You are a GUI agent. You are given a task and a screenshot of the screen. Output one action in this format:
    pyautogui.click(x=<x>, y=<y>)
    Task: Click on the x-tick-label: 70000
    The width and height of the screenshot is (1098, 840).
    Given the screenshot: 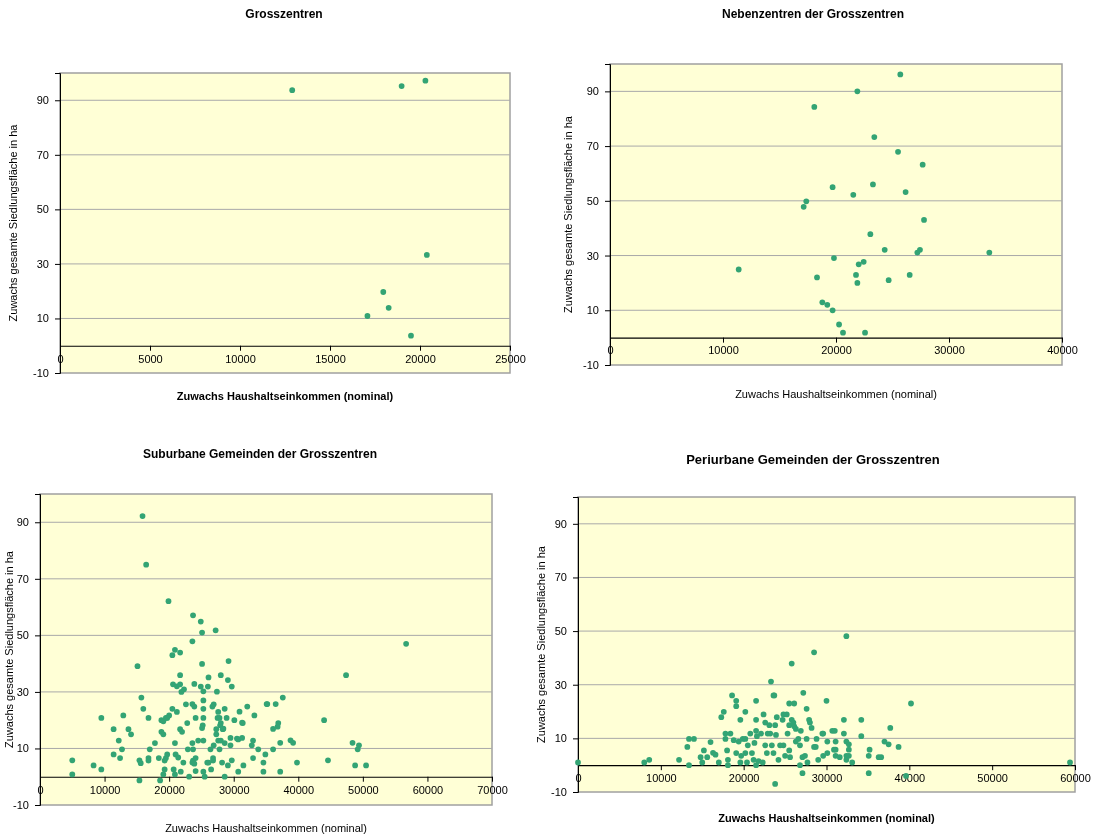 What is the action you would take?
    pyautogui.click(x=492, y=789)
    